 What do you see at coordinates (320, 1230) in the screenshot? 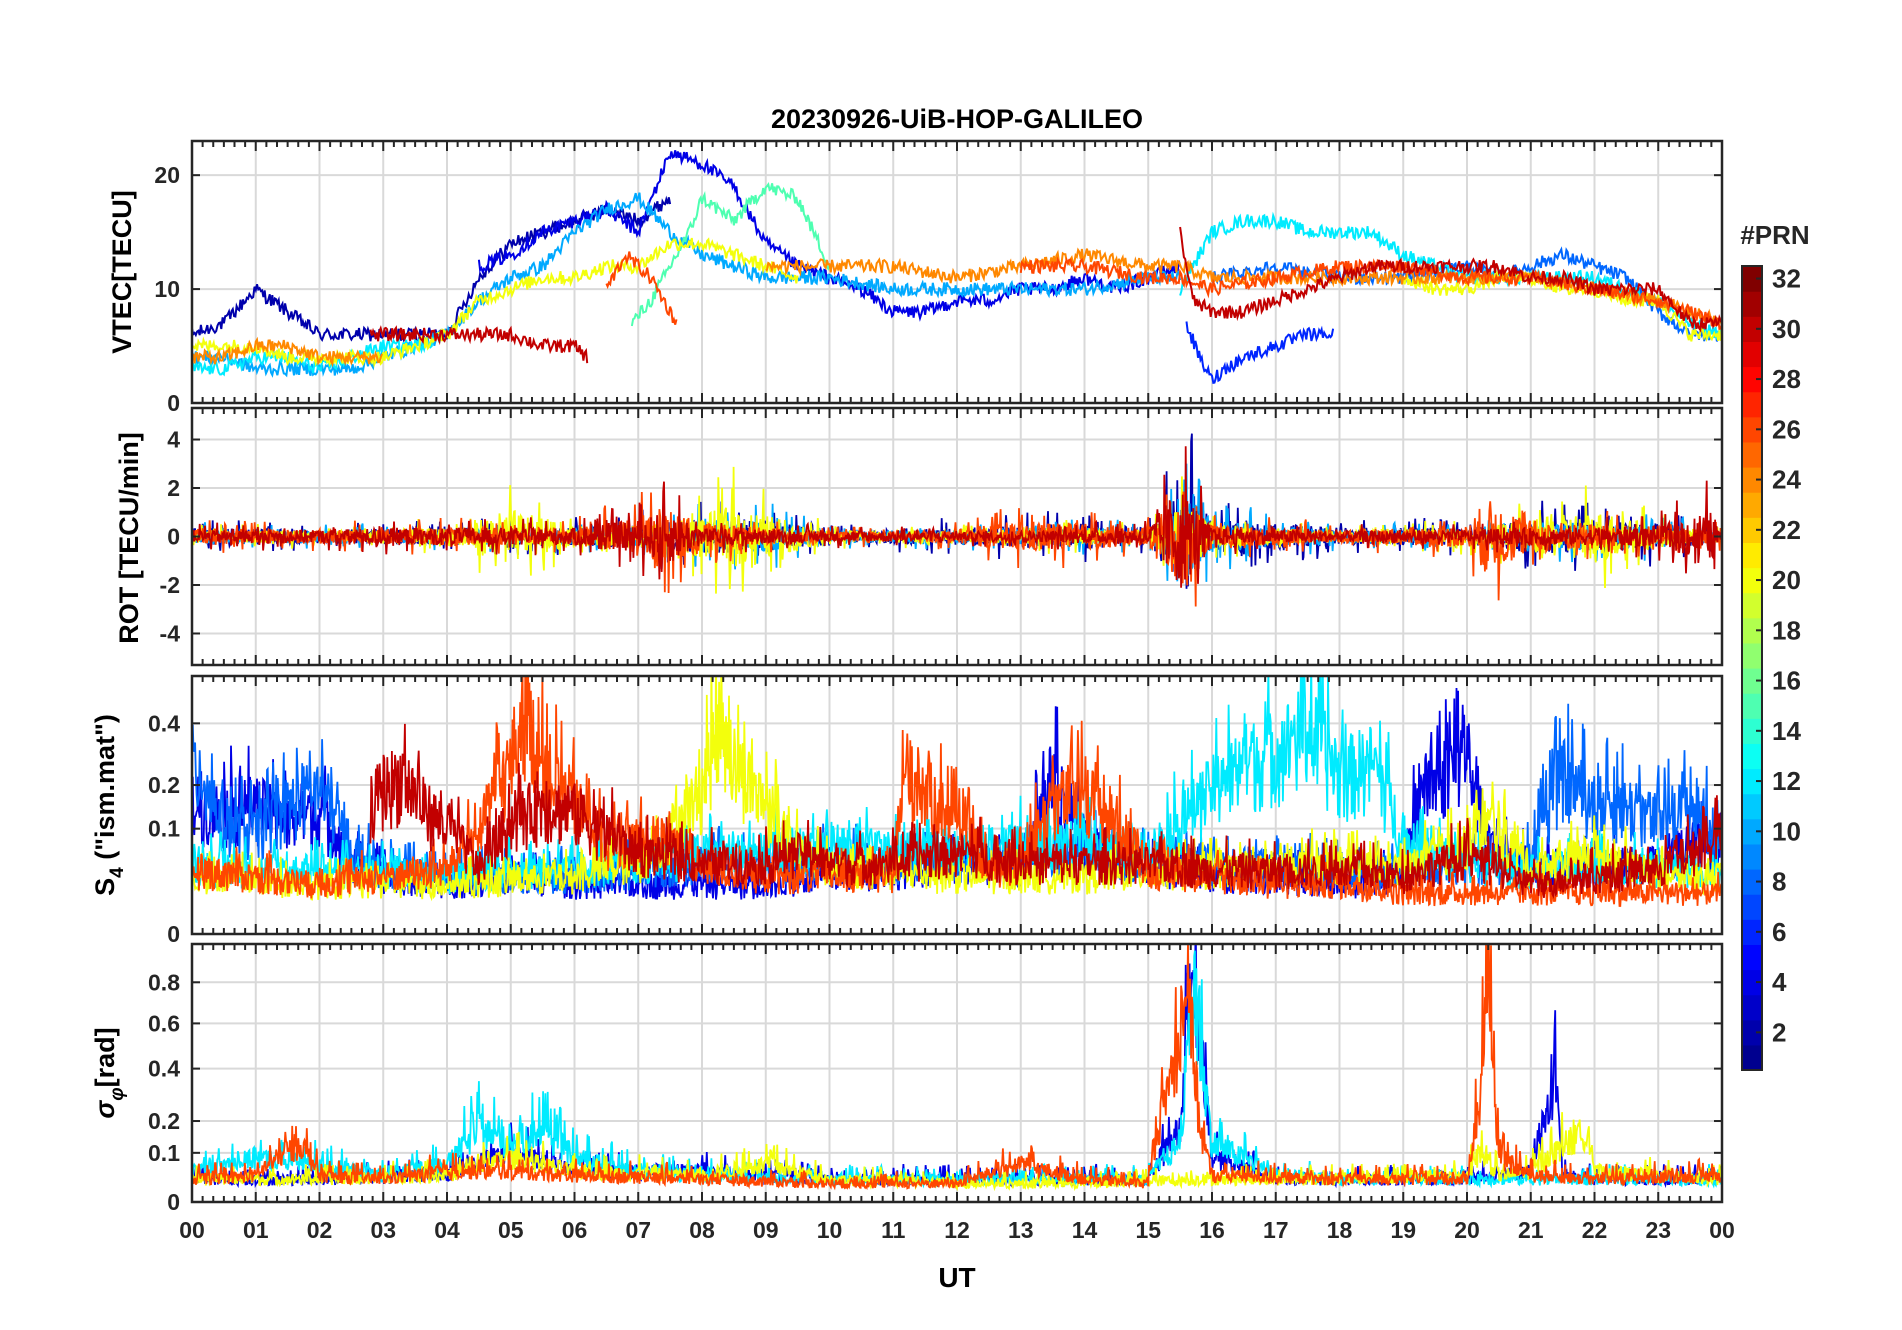
I see `x-tick-label: 02` at bounding box center [320, 1230].